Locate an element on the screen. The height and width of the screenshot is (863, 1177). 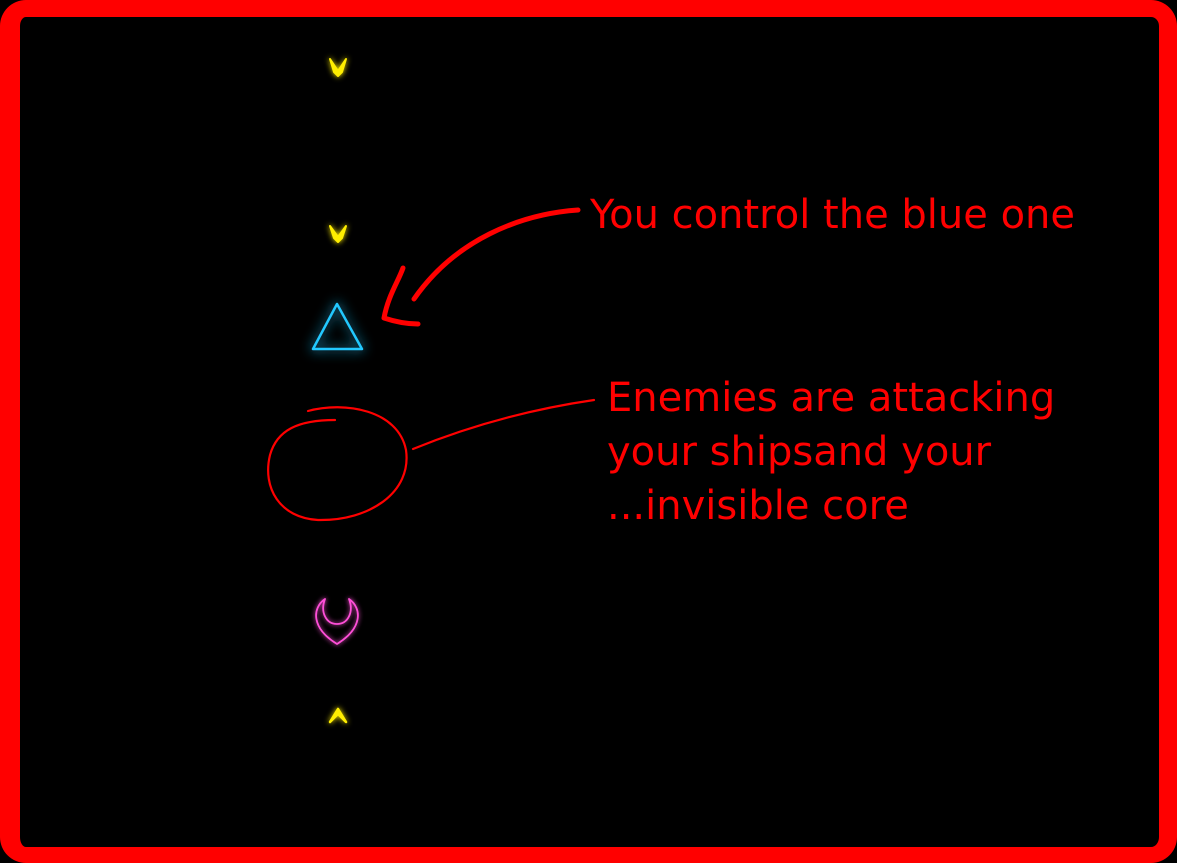
core-hint-circle is located at coordinates (431, 460).